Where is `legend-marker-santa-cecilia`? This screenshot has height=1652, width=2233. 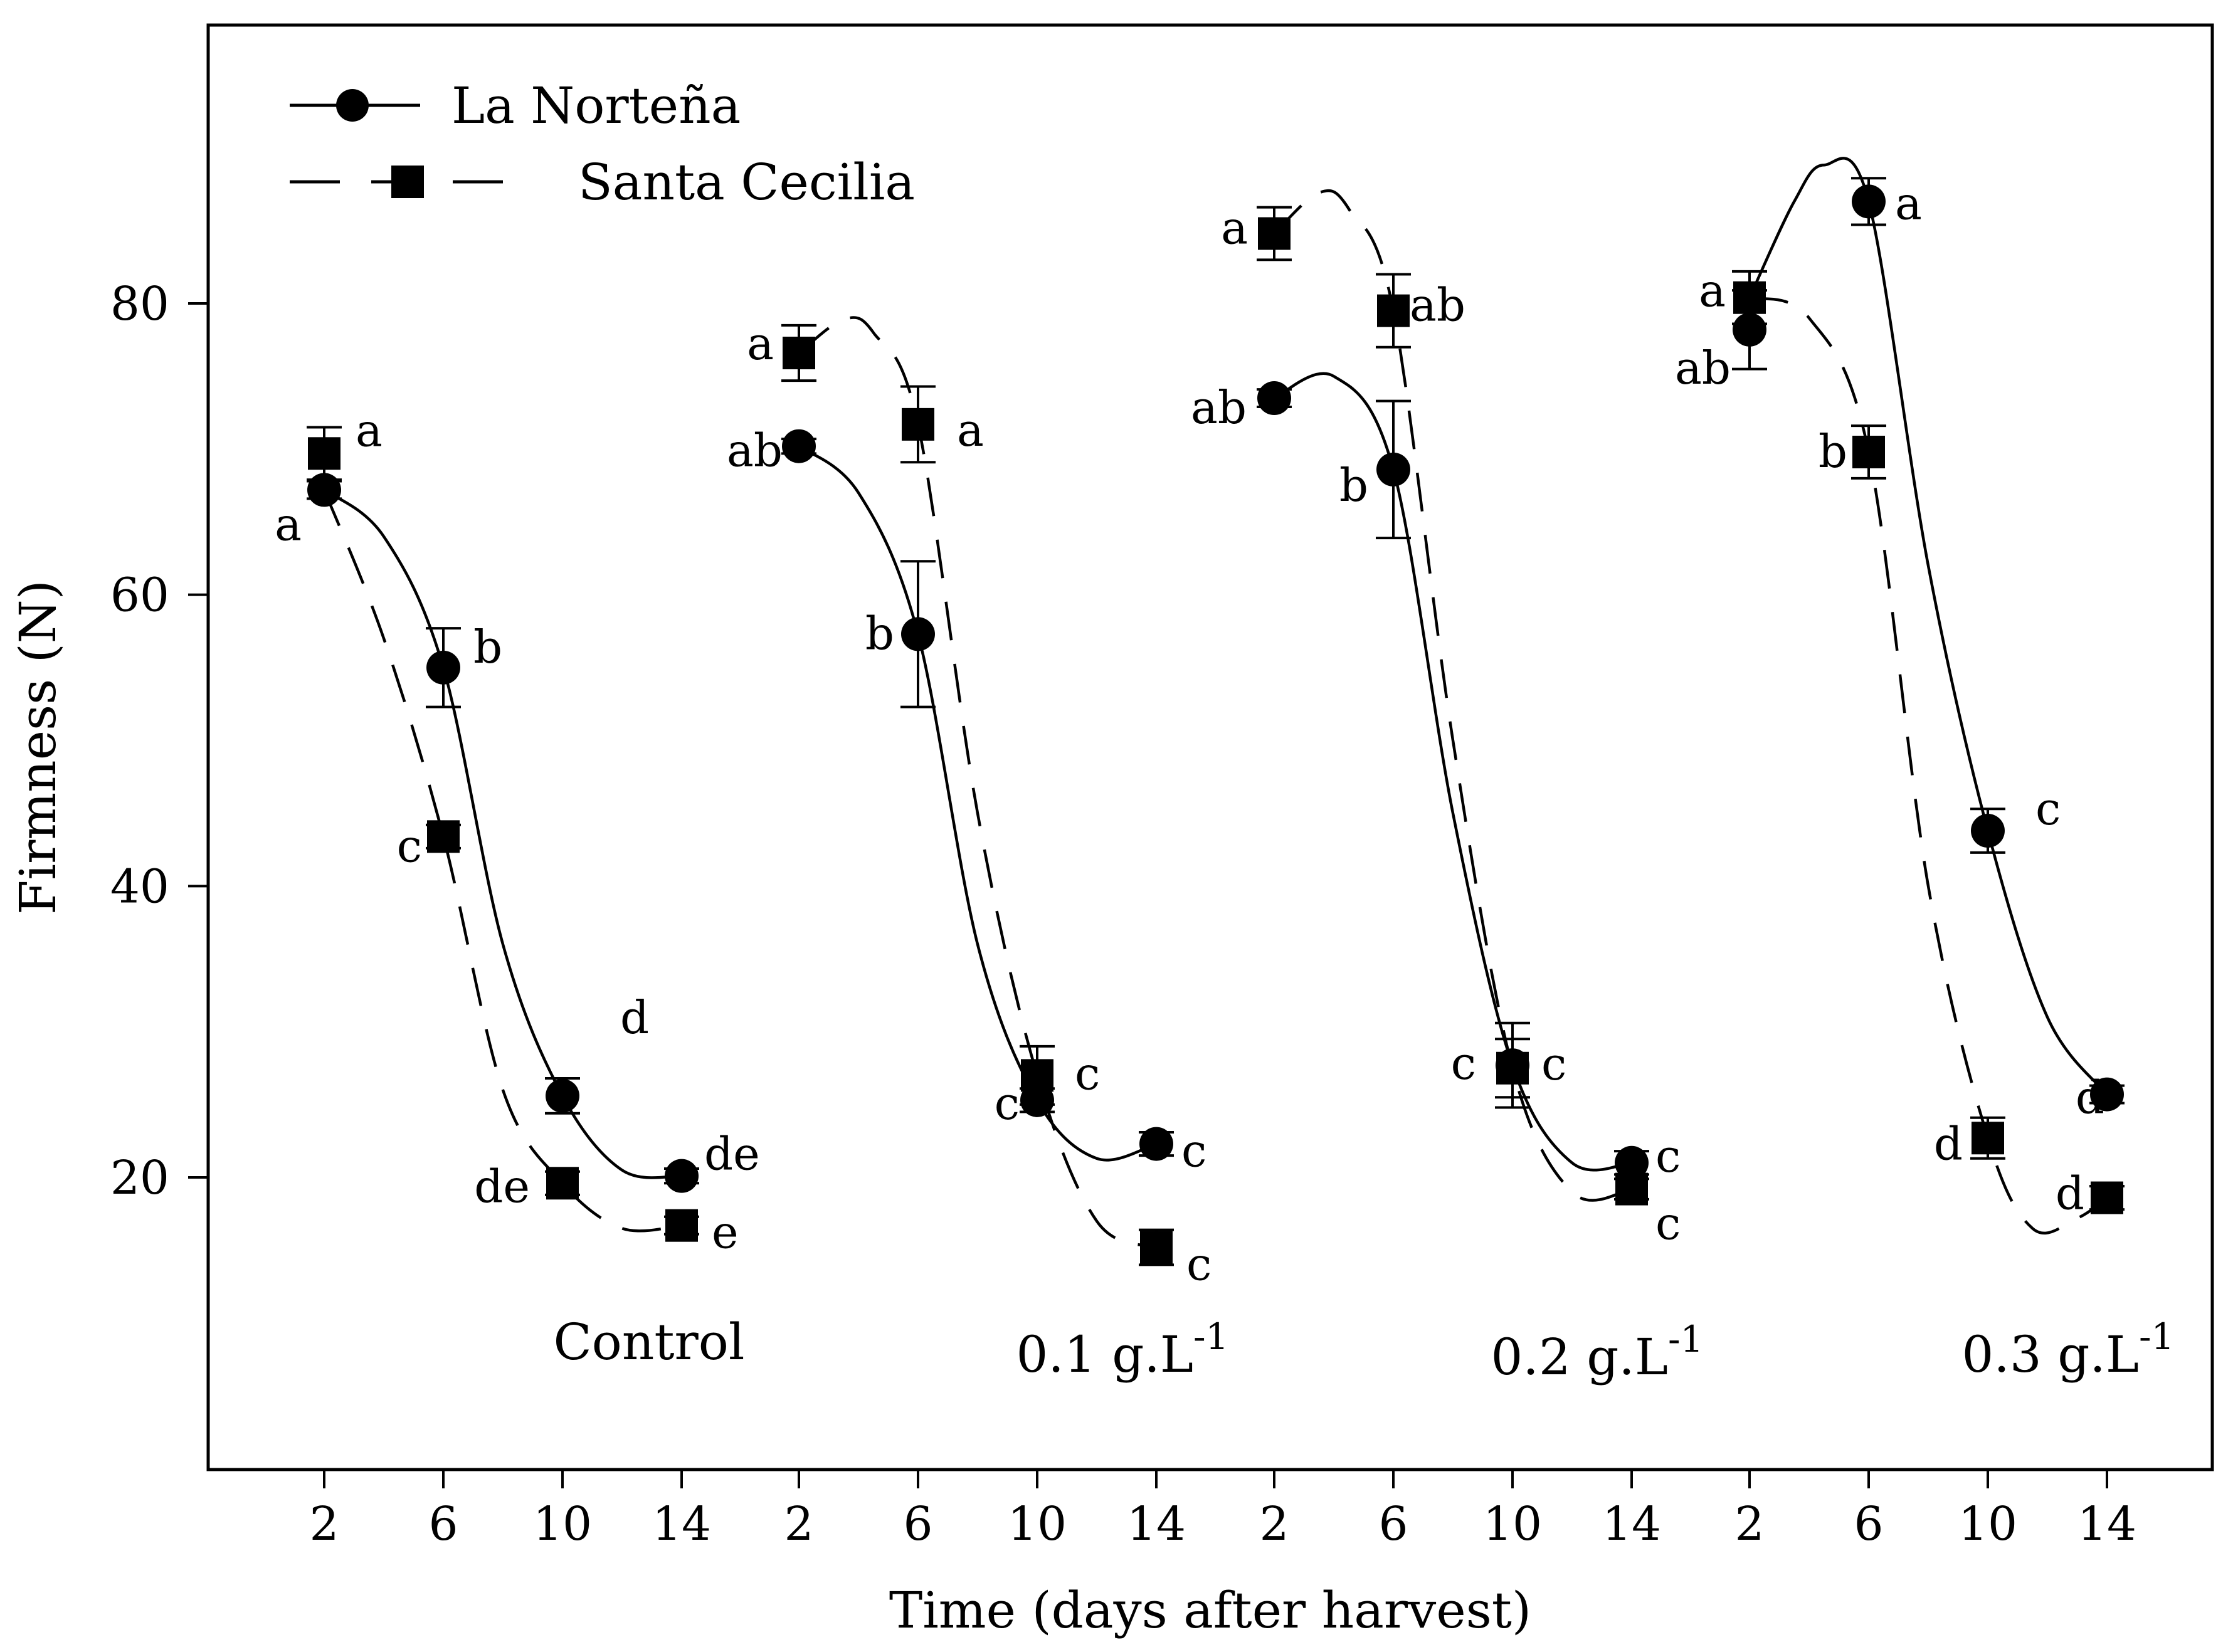 legend-marker-santa-cecilia is located at coordinates (407, 182).